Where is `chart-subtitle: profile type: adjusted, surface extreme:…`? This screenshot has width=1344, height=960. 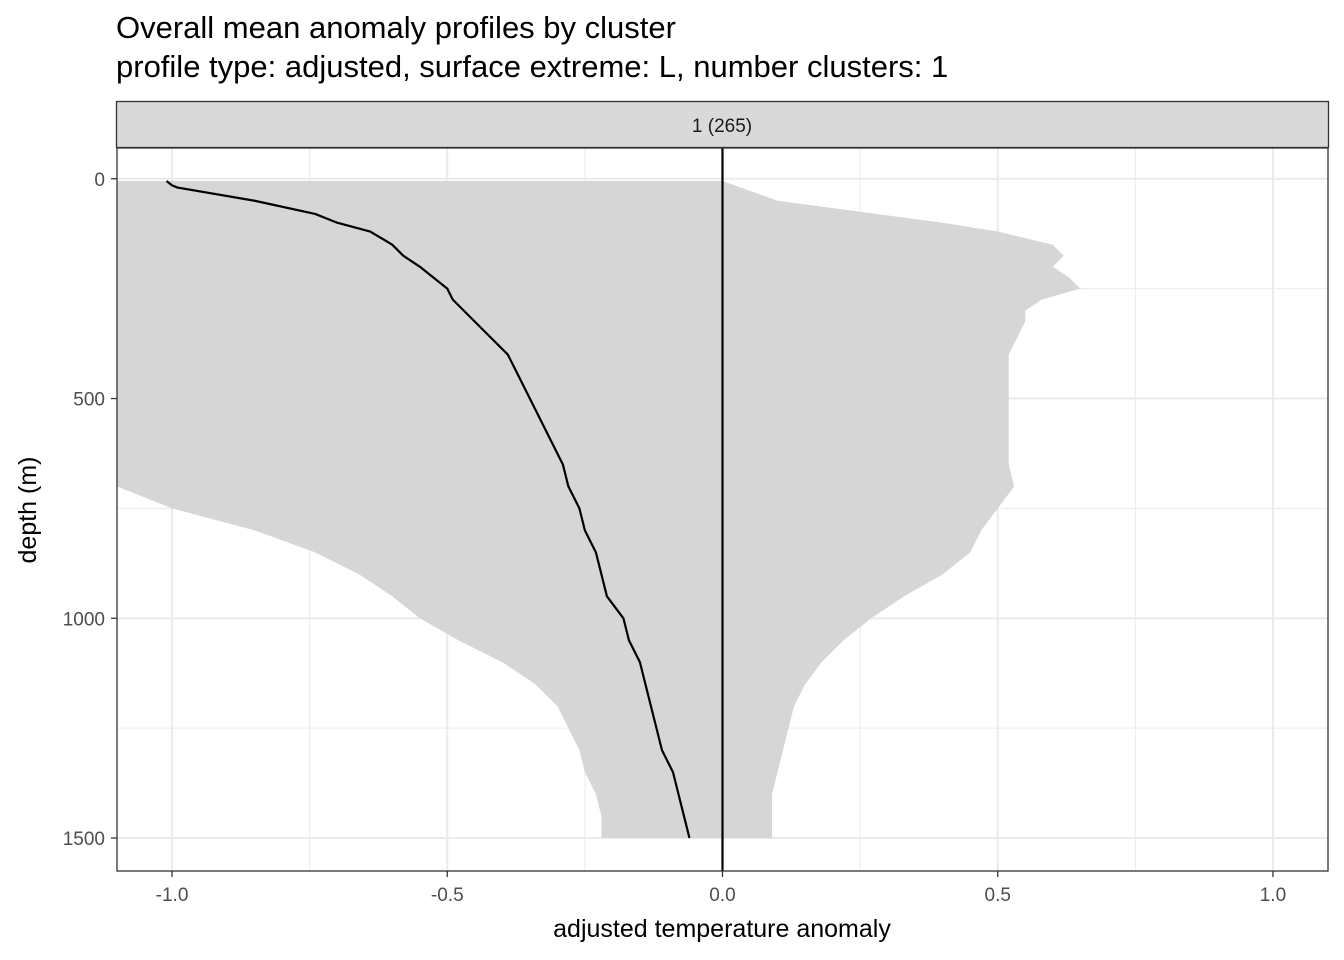 chart-subtitle: profile type: adjusted, surface extreme:… is located at coordinates (532, 66).